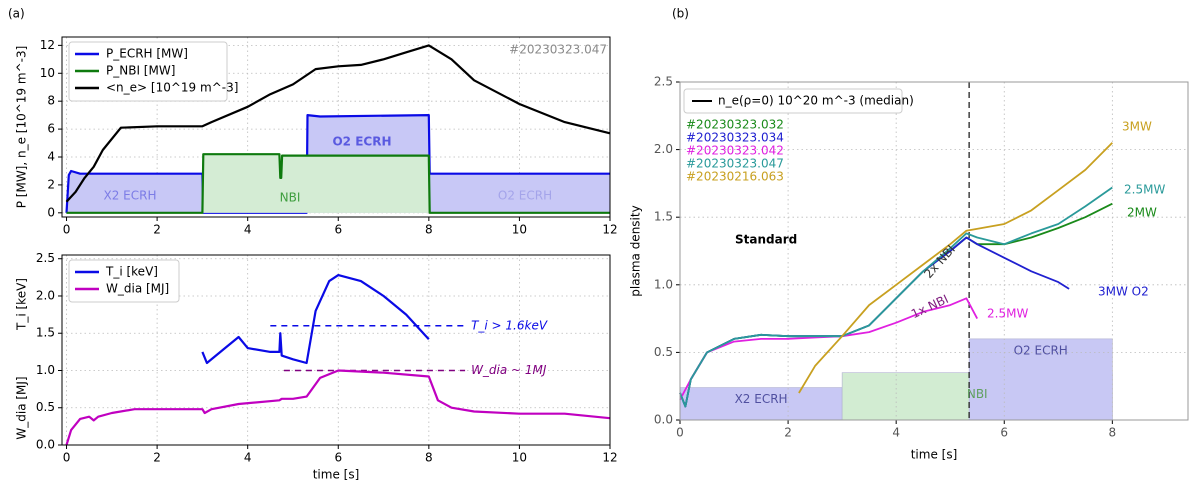 This screenshot has width=1190, height=486. What do you see at coordinates (22, 304) in the screenshot?
I see `y-axis-label: T_i [keV]` at bounding box center [22, 304].